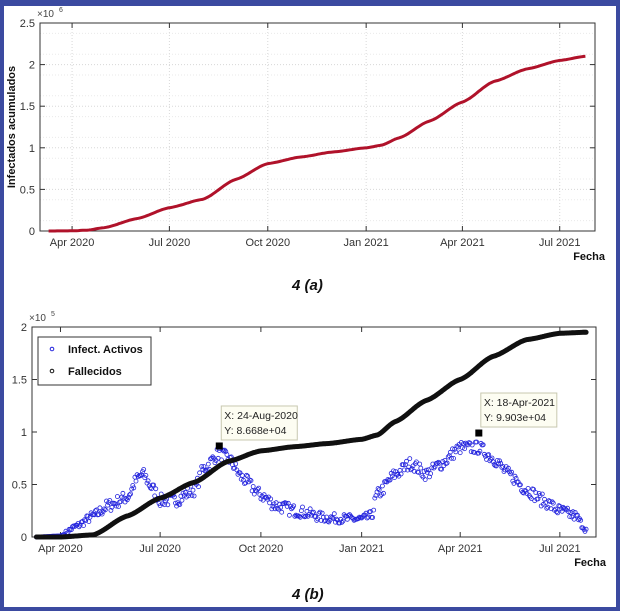  Describe the element at coordinates (27, 107) in the screenshot. I see `y-tick-label: 1.5` at that location.